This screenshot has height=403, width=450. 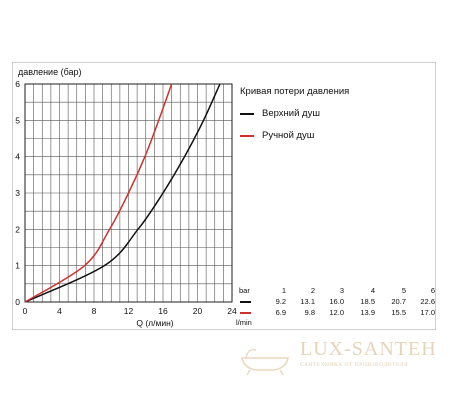 What do you see at coordinates (247, 113) in the screenshot?
I see `legend-swatch-black` at bounding box center [247, 113].